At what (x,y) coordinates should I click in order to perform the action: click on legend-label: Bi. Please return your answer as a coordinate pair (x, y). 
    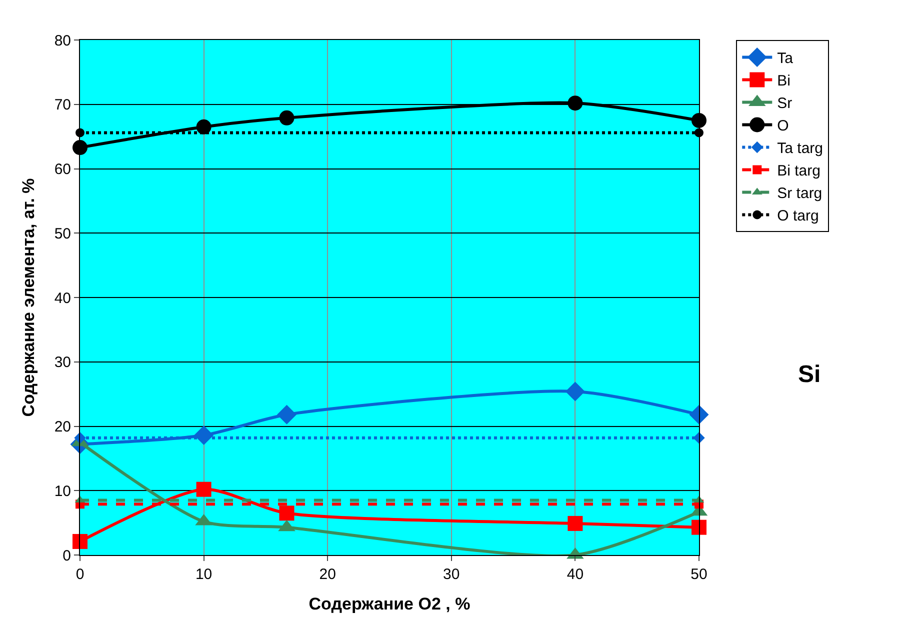
    Looking at the image, I should click on (783, 81).